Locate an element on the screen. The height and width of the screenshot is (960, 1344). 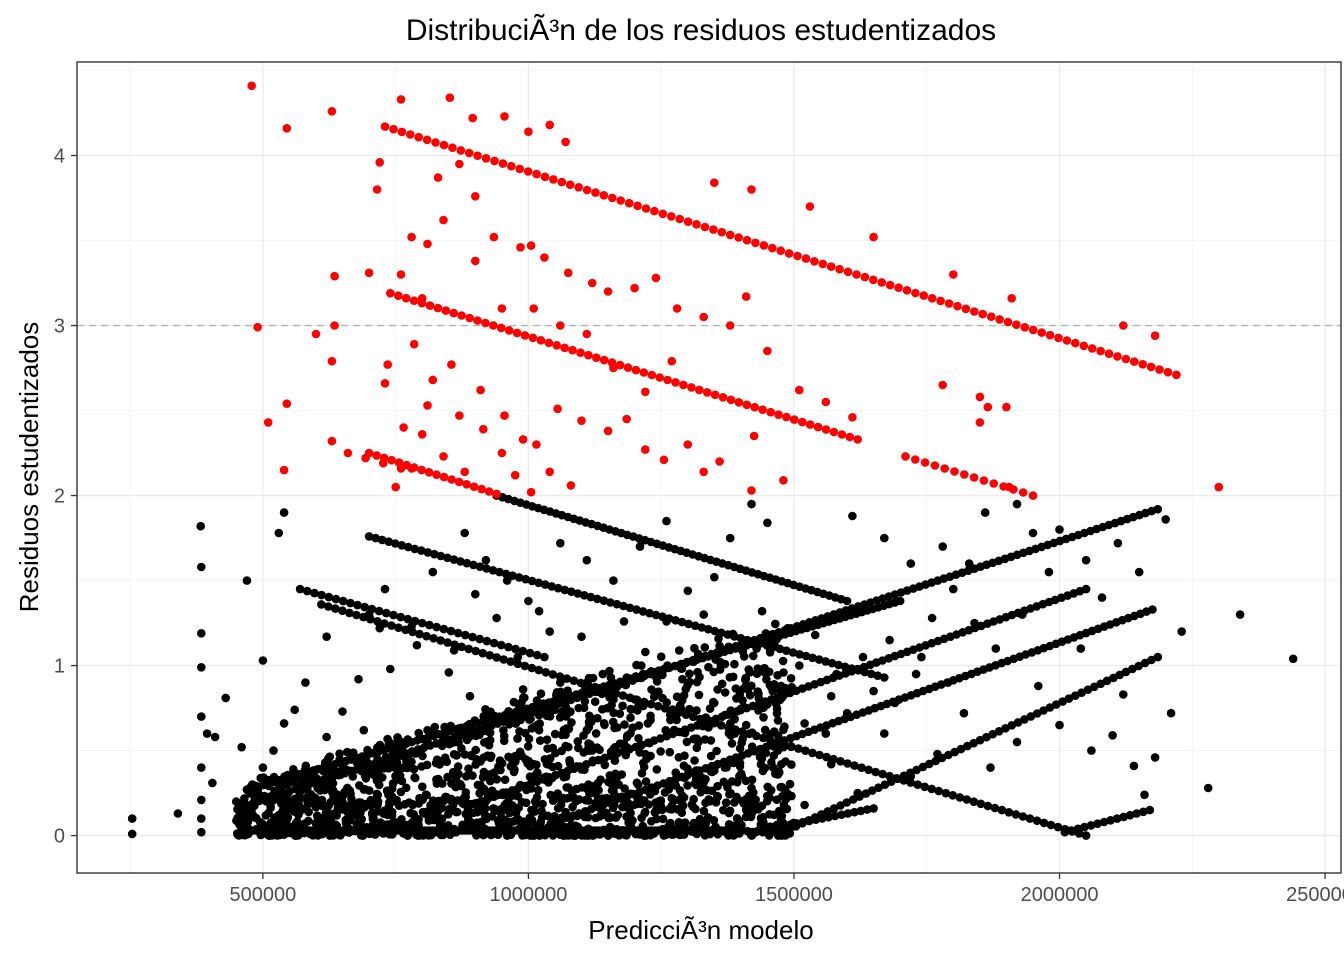
y-axis-label: Residuos estudentizados is located at coordinates (29, 467).